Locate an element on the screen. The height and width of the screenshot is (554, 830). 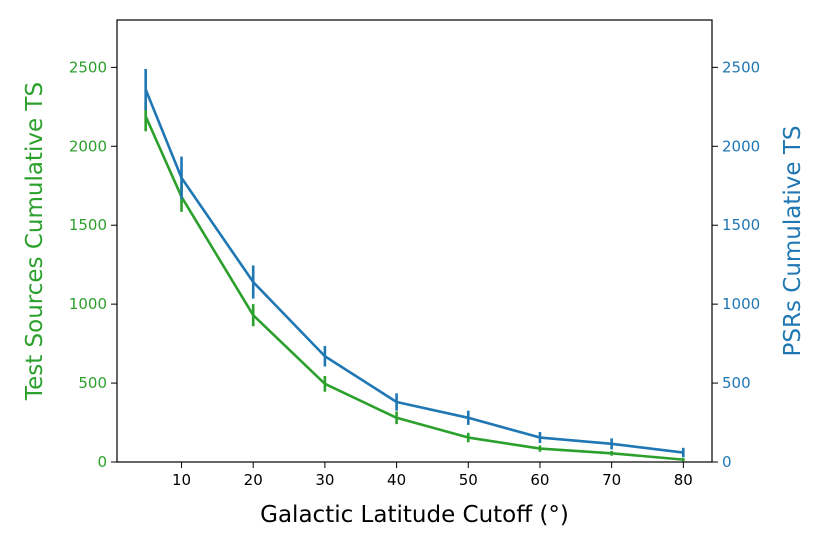
y-right-tick-label: 0 is located at coordinates (727, 462).